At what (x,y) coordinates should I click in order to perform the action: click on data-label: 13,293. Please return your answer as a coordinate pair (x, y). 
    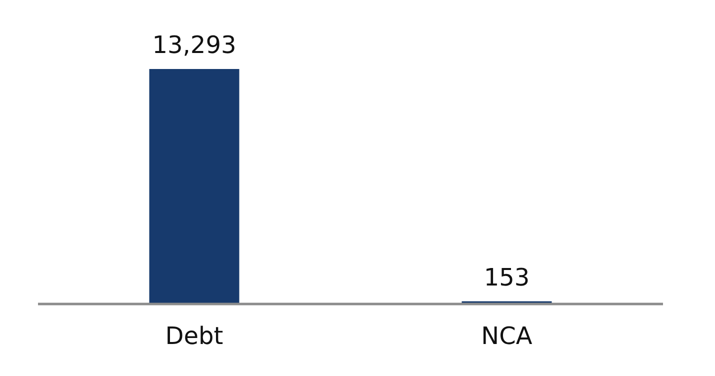
    Looking at the image, I should click on (194, 45).